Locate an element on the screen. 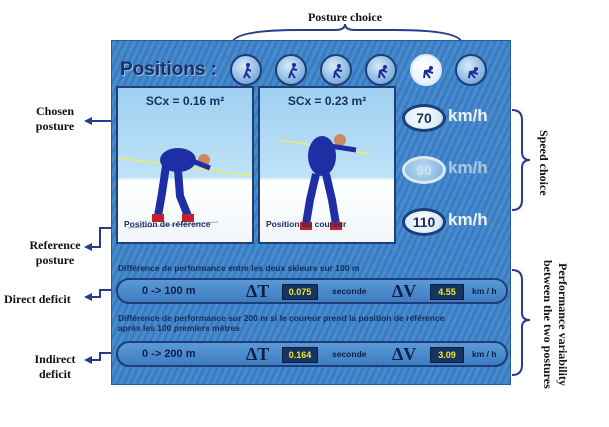  skier-position-3-icon is located at coordinates (338, 71).